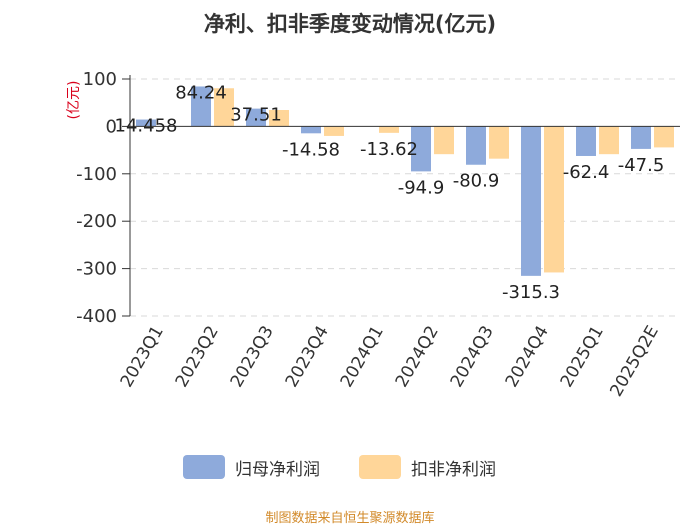 This screenshot has height=526, width=700. What do you see at coordinates (476, 181) in the screenshot?
I see `data-label: -80.9` at bounding box center [476, 181].